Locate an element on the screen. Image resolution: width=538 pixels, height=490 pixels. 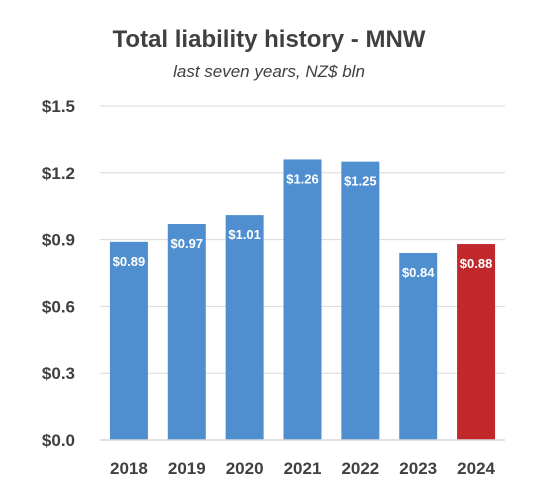
data-label-2018: $0.89 is located at coordinates (129, 261).